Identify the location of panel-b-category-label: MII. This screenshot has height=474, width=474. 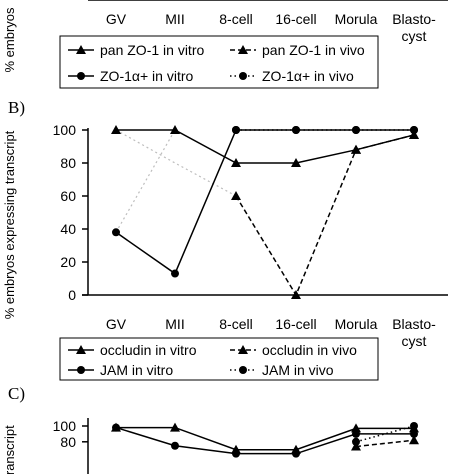
(174, 324).